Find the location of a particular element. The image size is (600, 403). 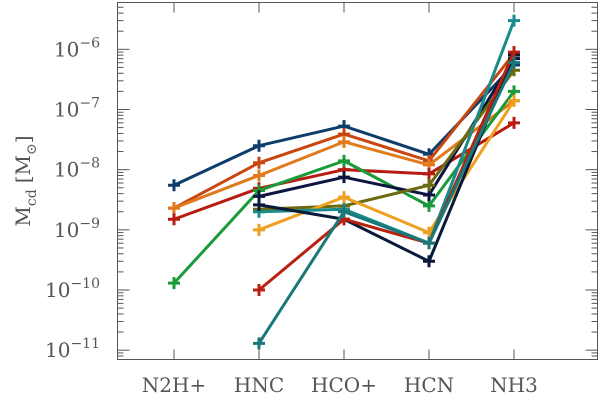

y-axis-label-unit: [M is located at coordinates (23, 169).